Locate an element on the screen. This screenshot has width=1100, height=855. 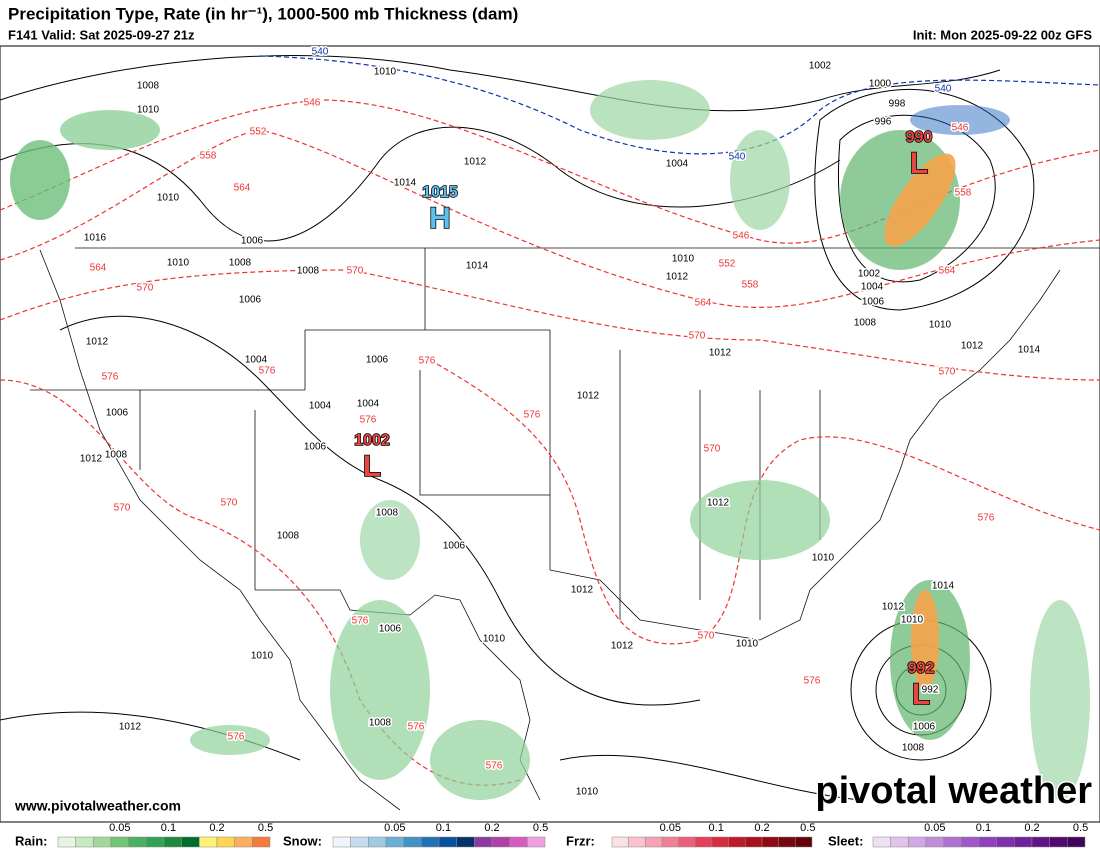
center-letter: H is located at coordinates (440, 218).